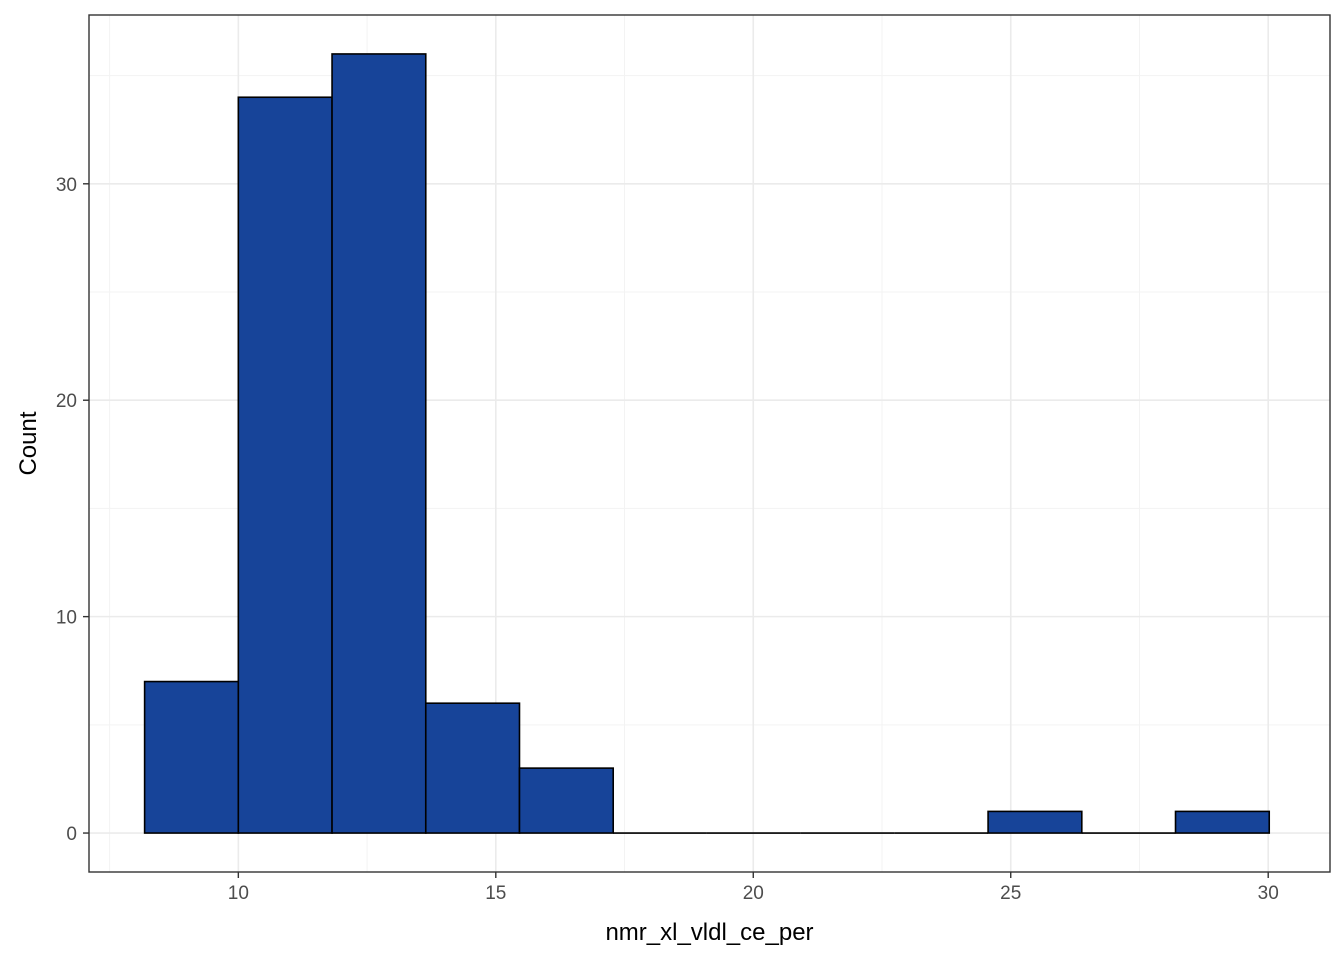  What do you see at coordinates (1010, 893) in the screenshot?
I see `x-tick-label: 25` at bounding box center [1010, 893].